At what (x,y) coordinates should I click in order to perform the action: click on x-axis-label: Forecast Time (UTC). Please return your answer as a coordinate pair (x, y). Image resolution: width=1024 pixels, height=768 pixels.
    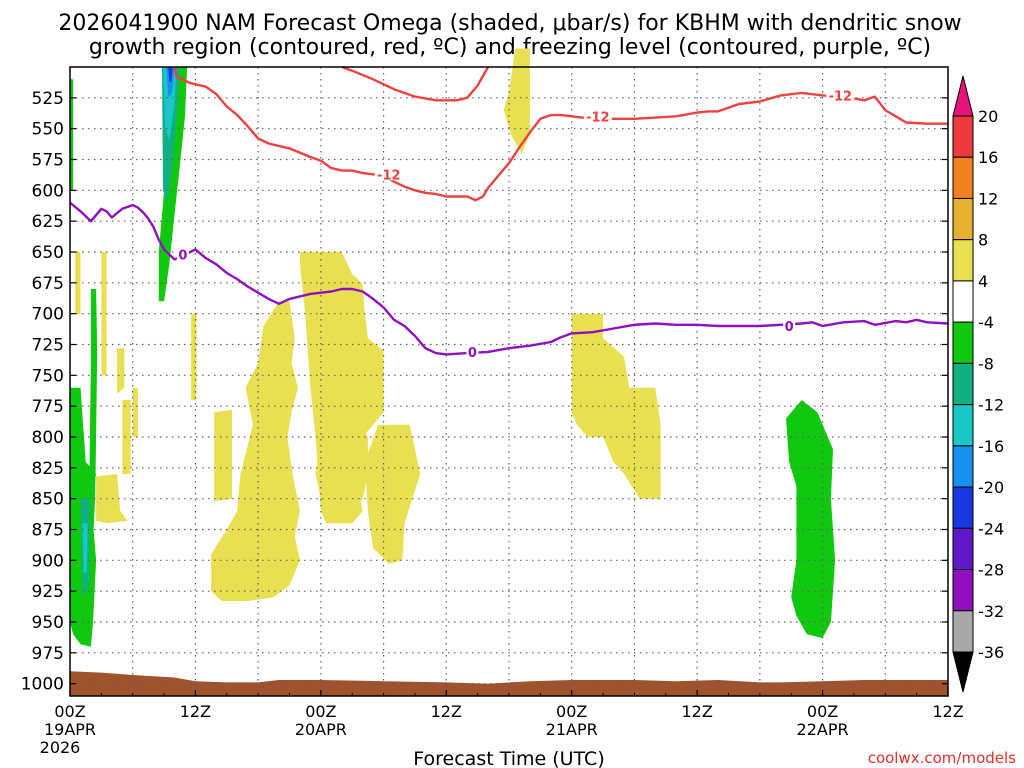
    Looking at the image, I should click on (508, 758).